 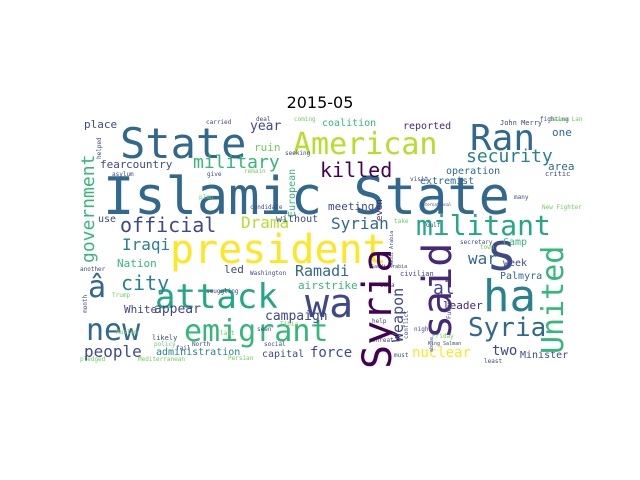 What do you see at coordinates (432, 344) in the screenshot?
I see `word-new-fighter: abuse` at bounding box center [432, 344].